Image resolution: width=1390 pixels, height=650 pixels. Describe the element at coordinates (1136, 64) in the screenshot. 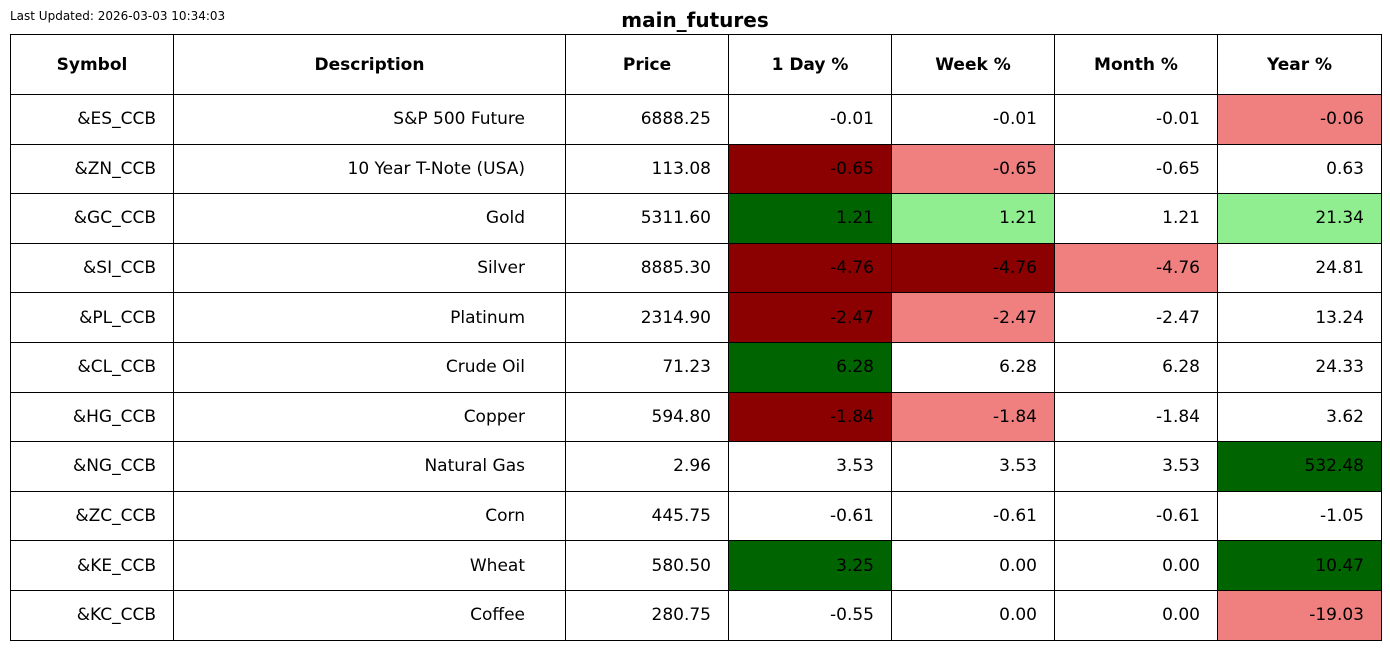

I see `column-header-month-pct: Month %` at that location.